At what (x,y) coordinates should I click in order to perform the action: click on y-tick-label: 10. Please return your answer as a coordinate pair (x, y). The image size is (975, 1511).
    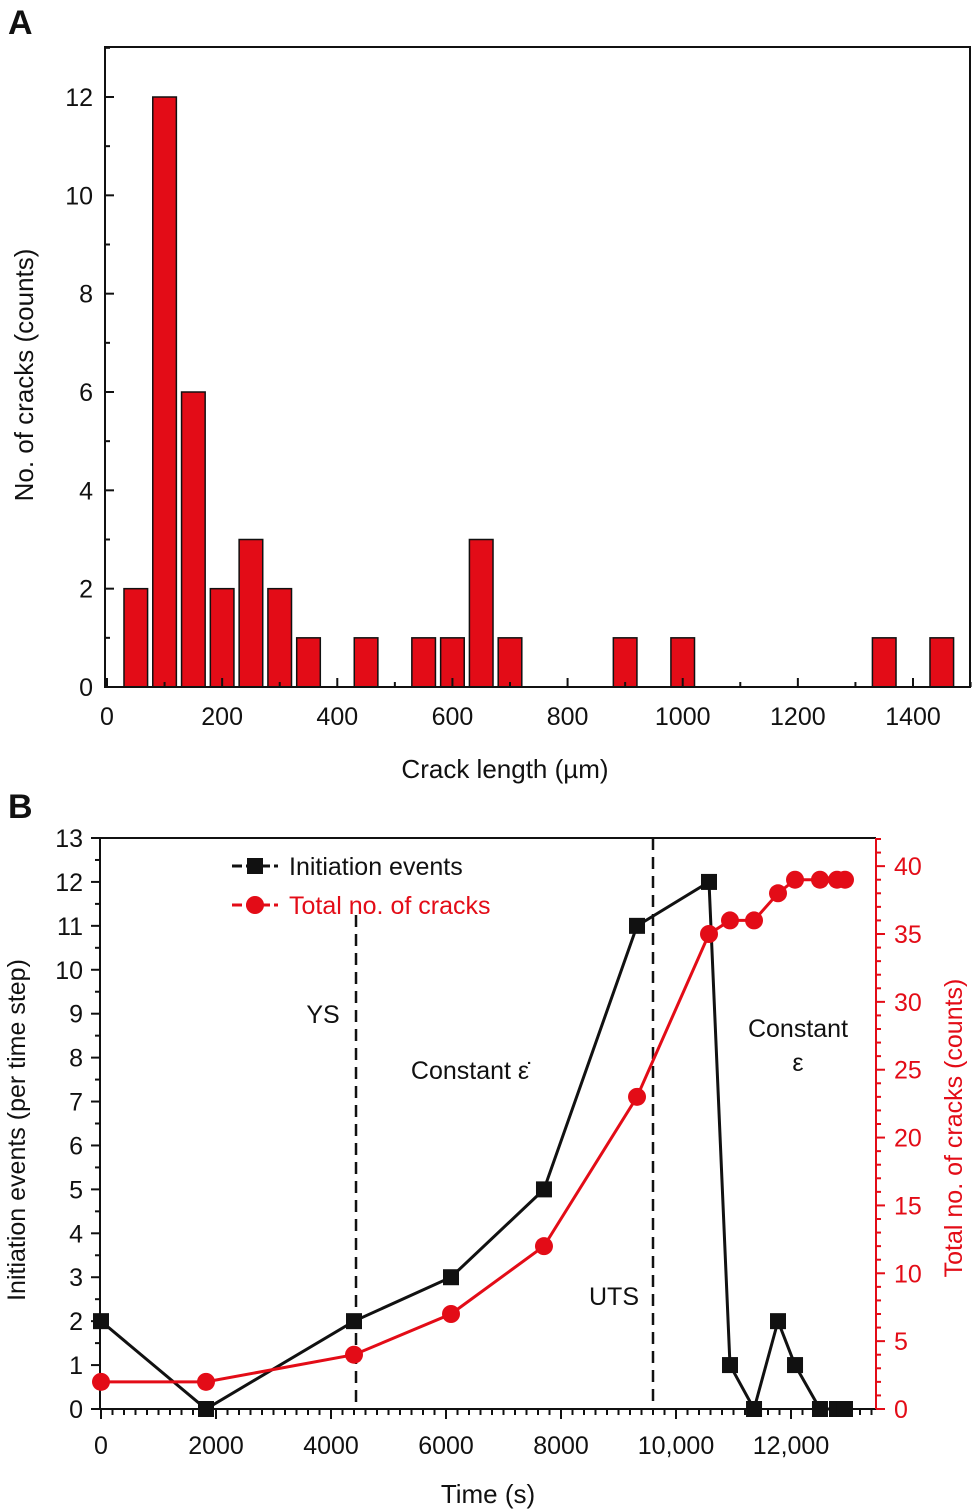
    Looking at the image, I should click on (69, 971).